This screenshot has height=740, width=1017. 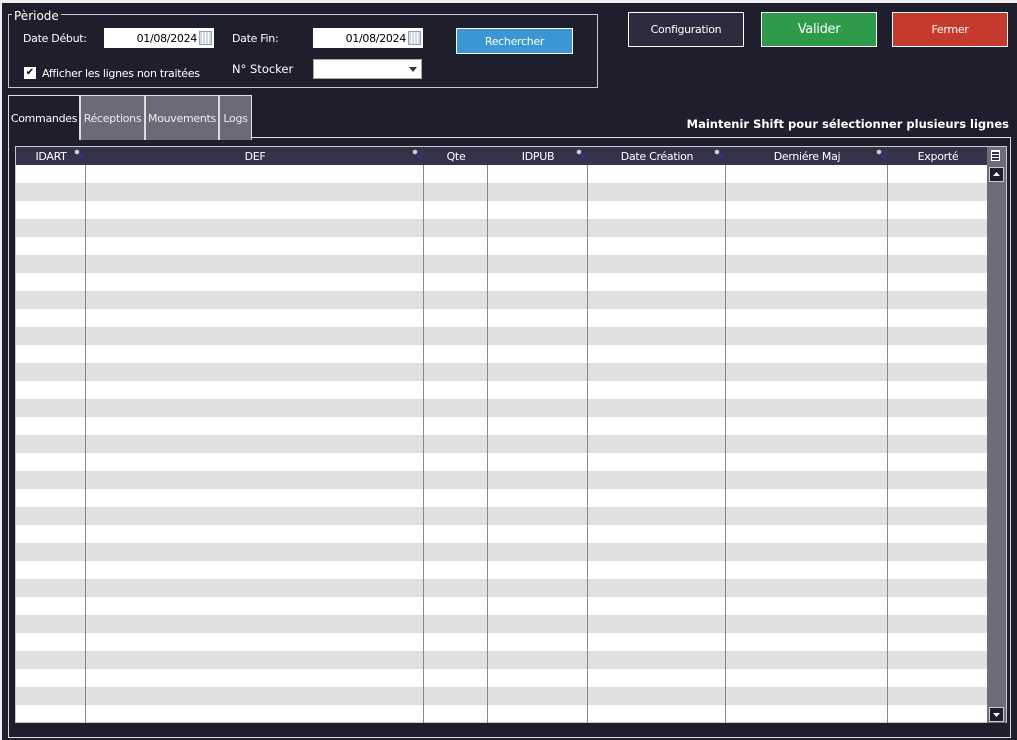 I want to click on stocker-select, so click(x=367, y=69).